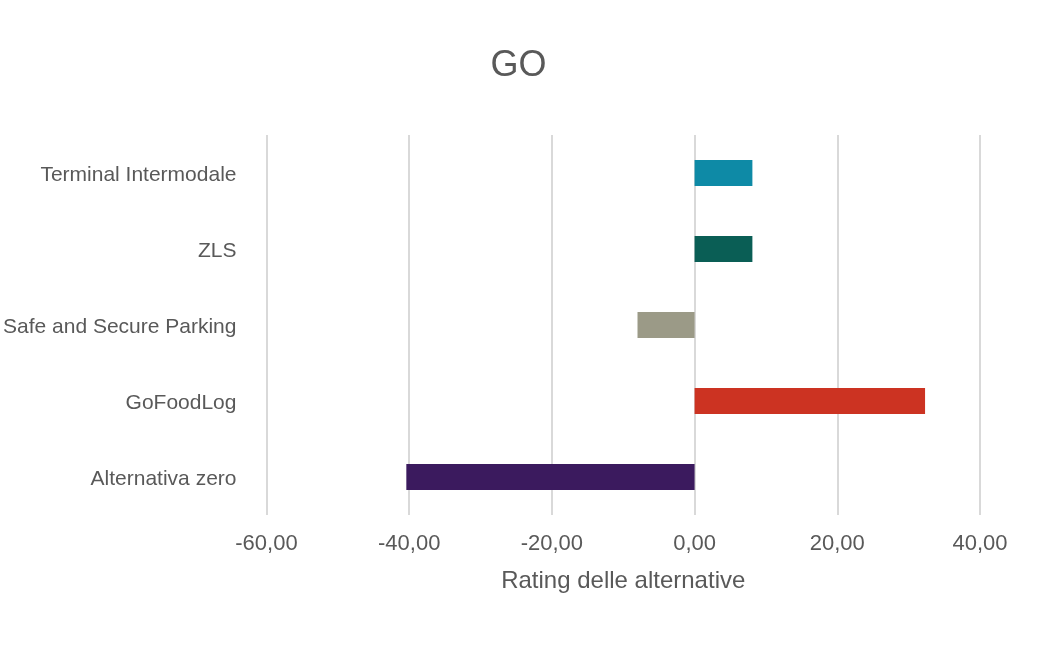 The image size is (1037, 655). Describe the element at coordinates (837, 542) in the screenshot. I see `x-tick-label: 20,00` at that location.